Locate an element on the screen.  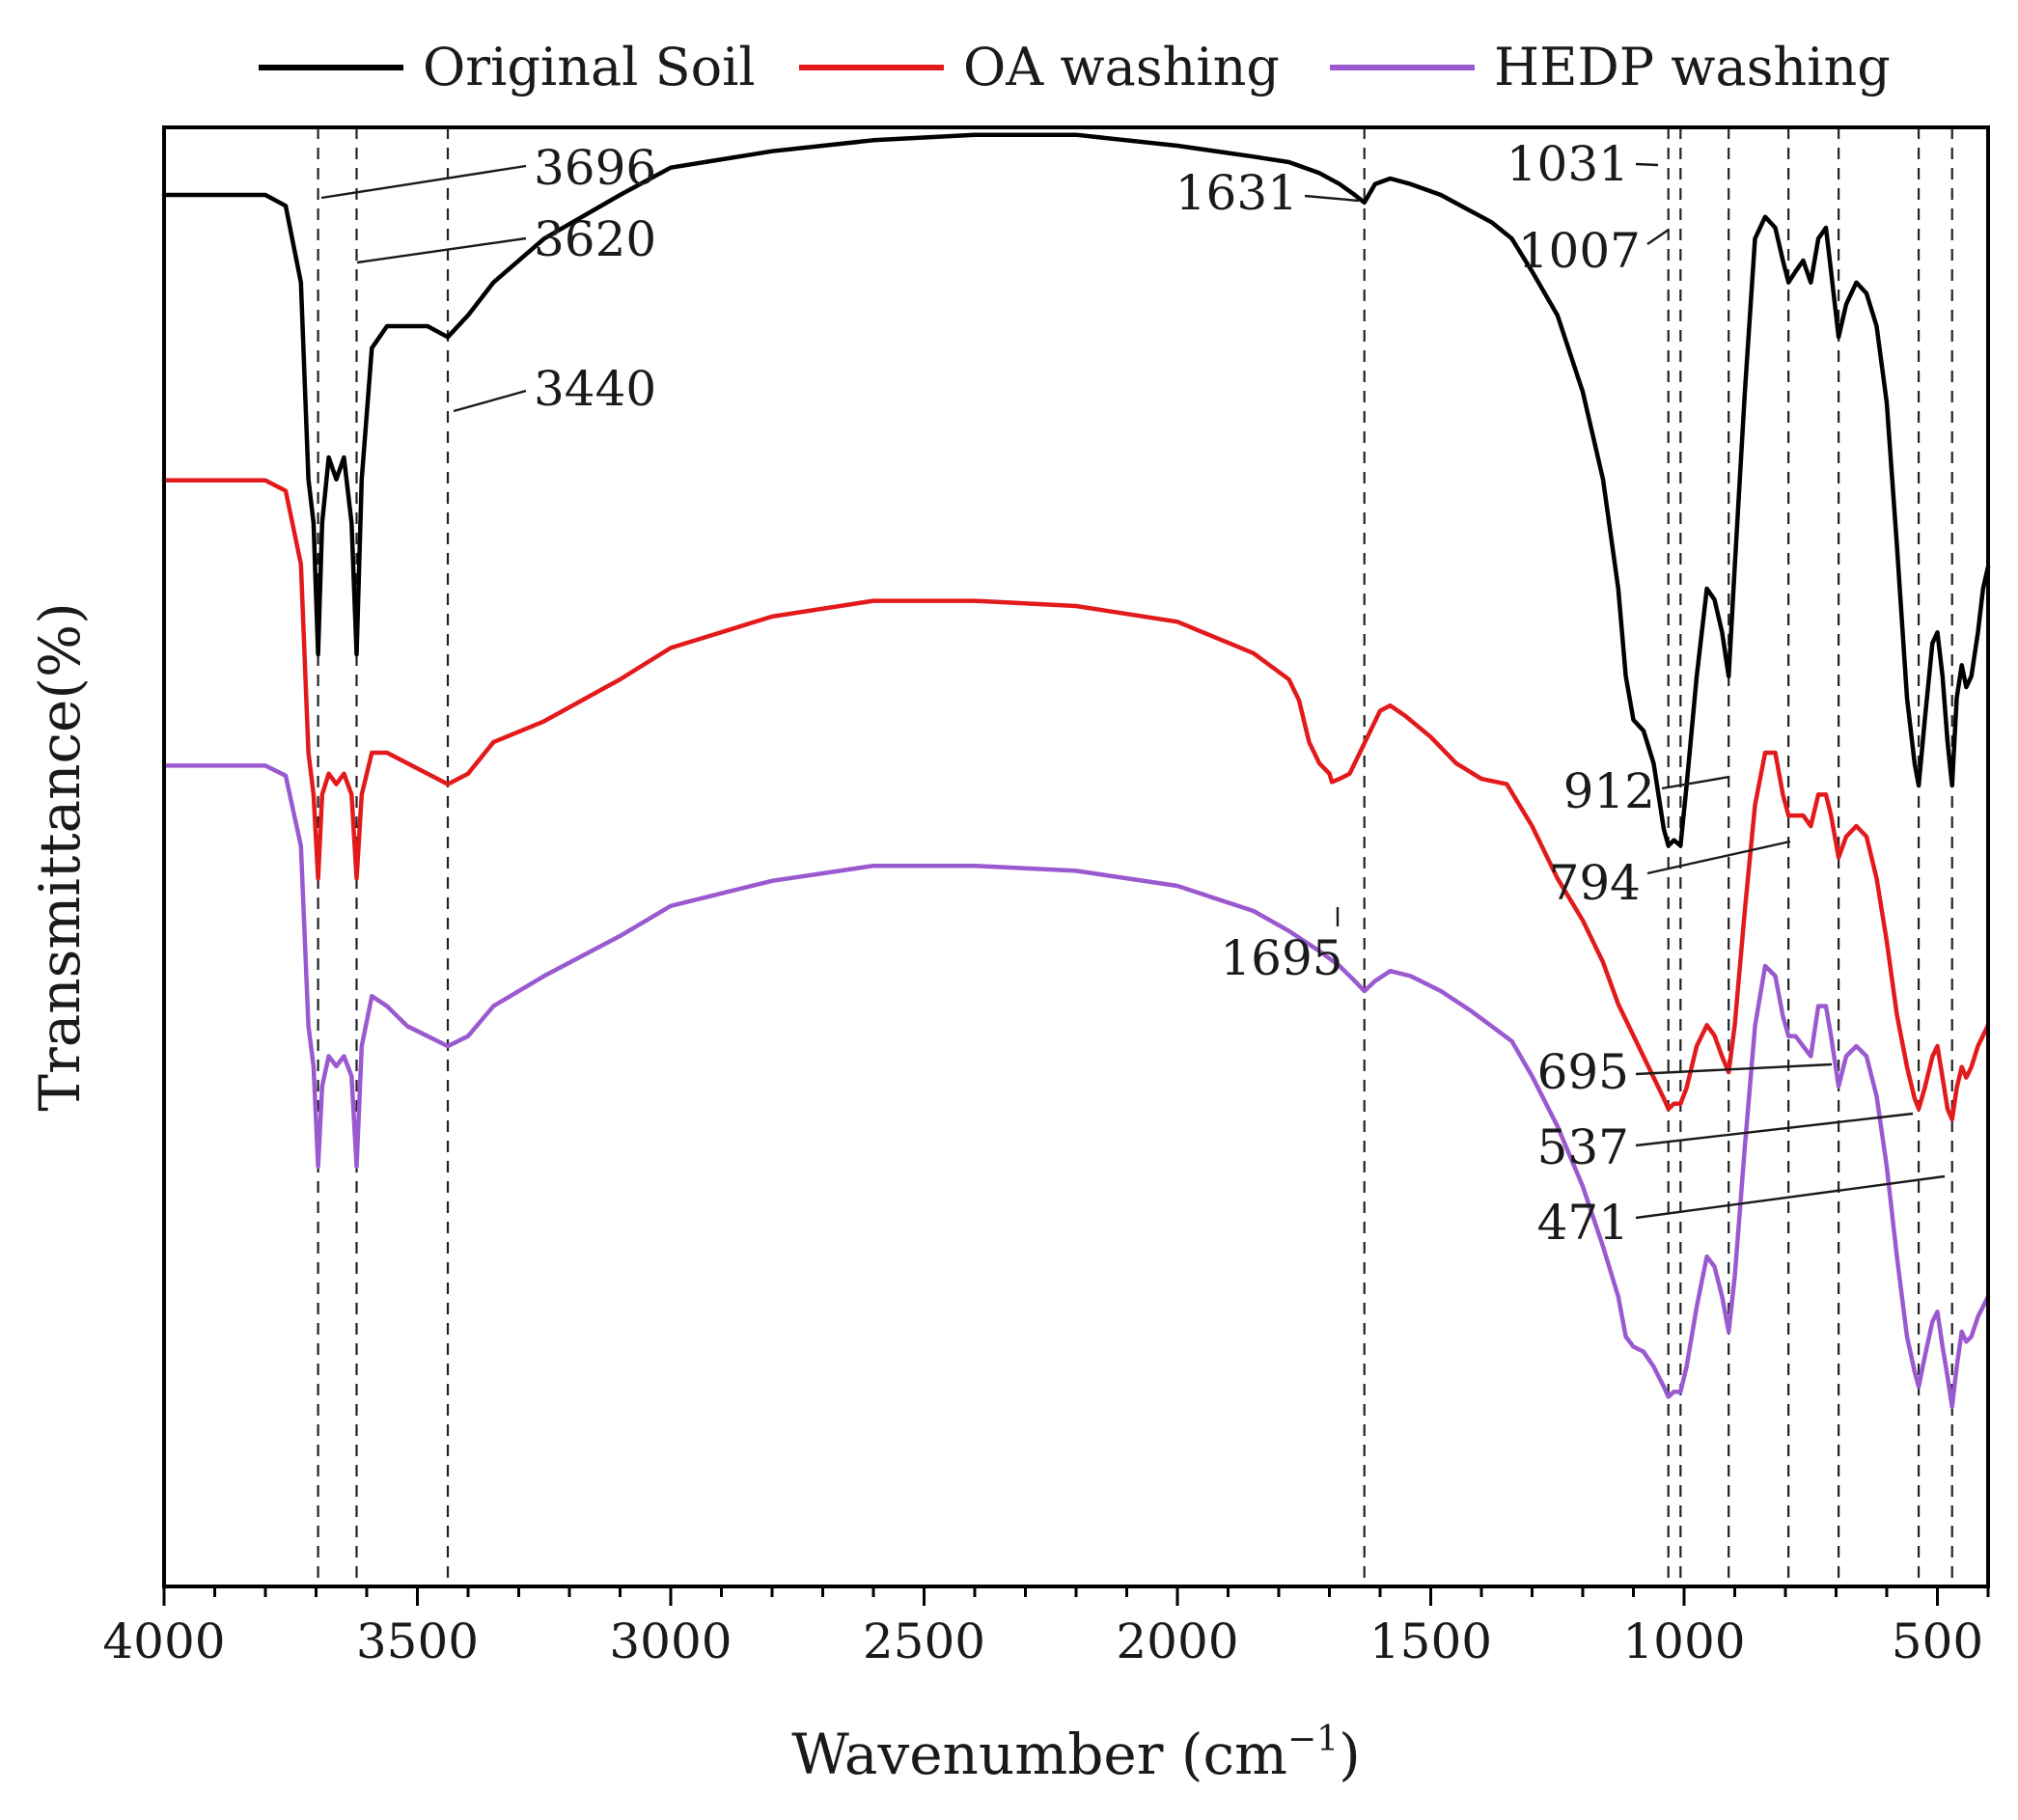
x-axis-title: Wavenumber (cm−1) is located at coordinates (1075, 1753).